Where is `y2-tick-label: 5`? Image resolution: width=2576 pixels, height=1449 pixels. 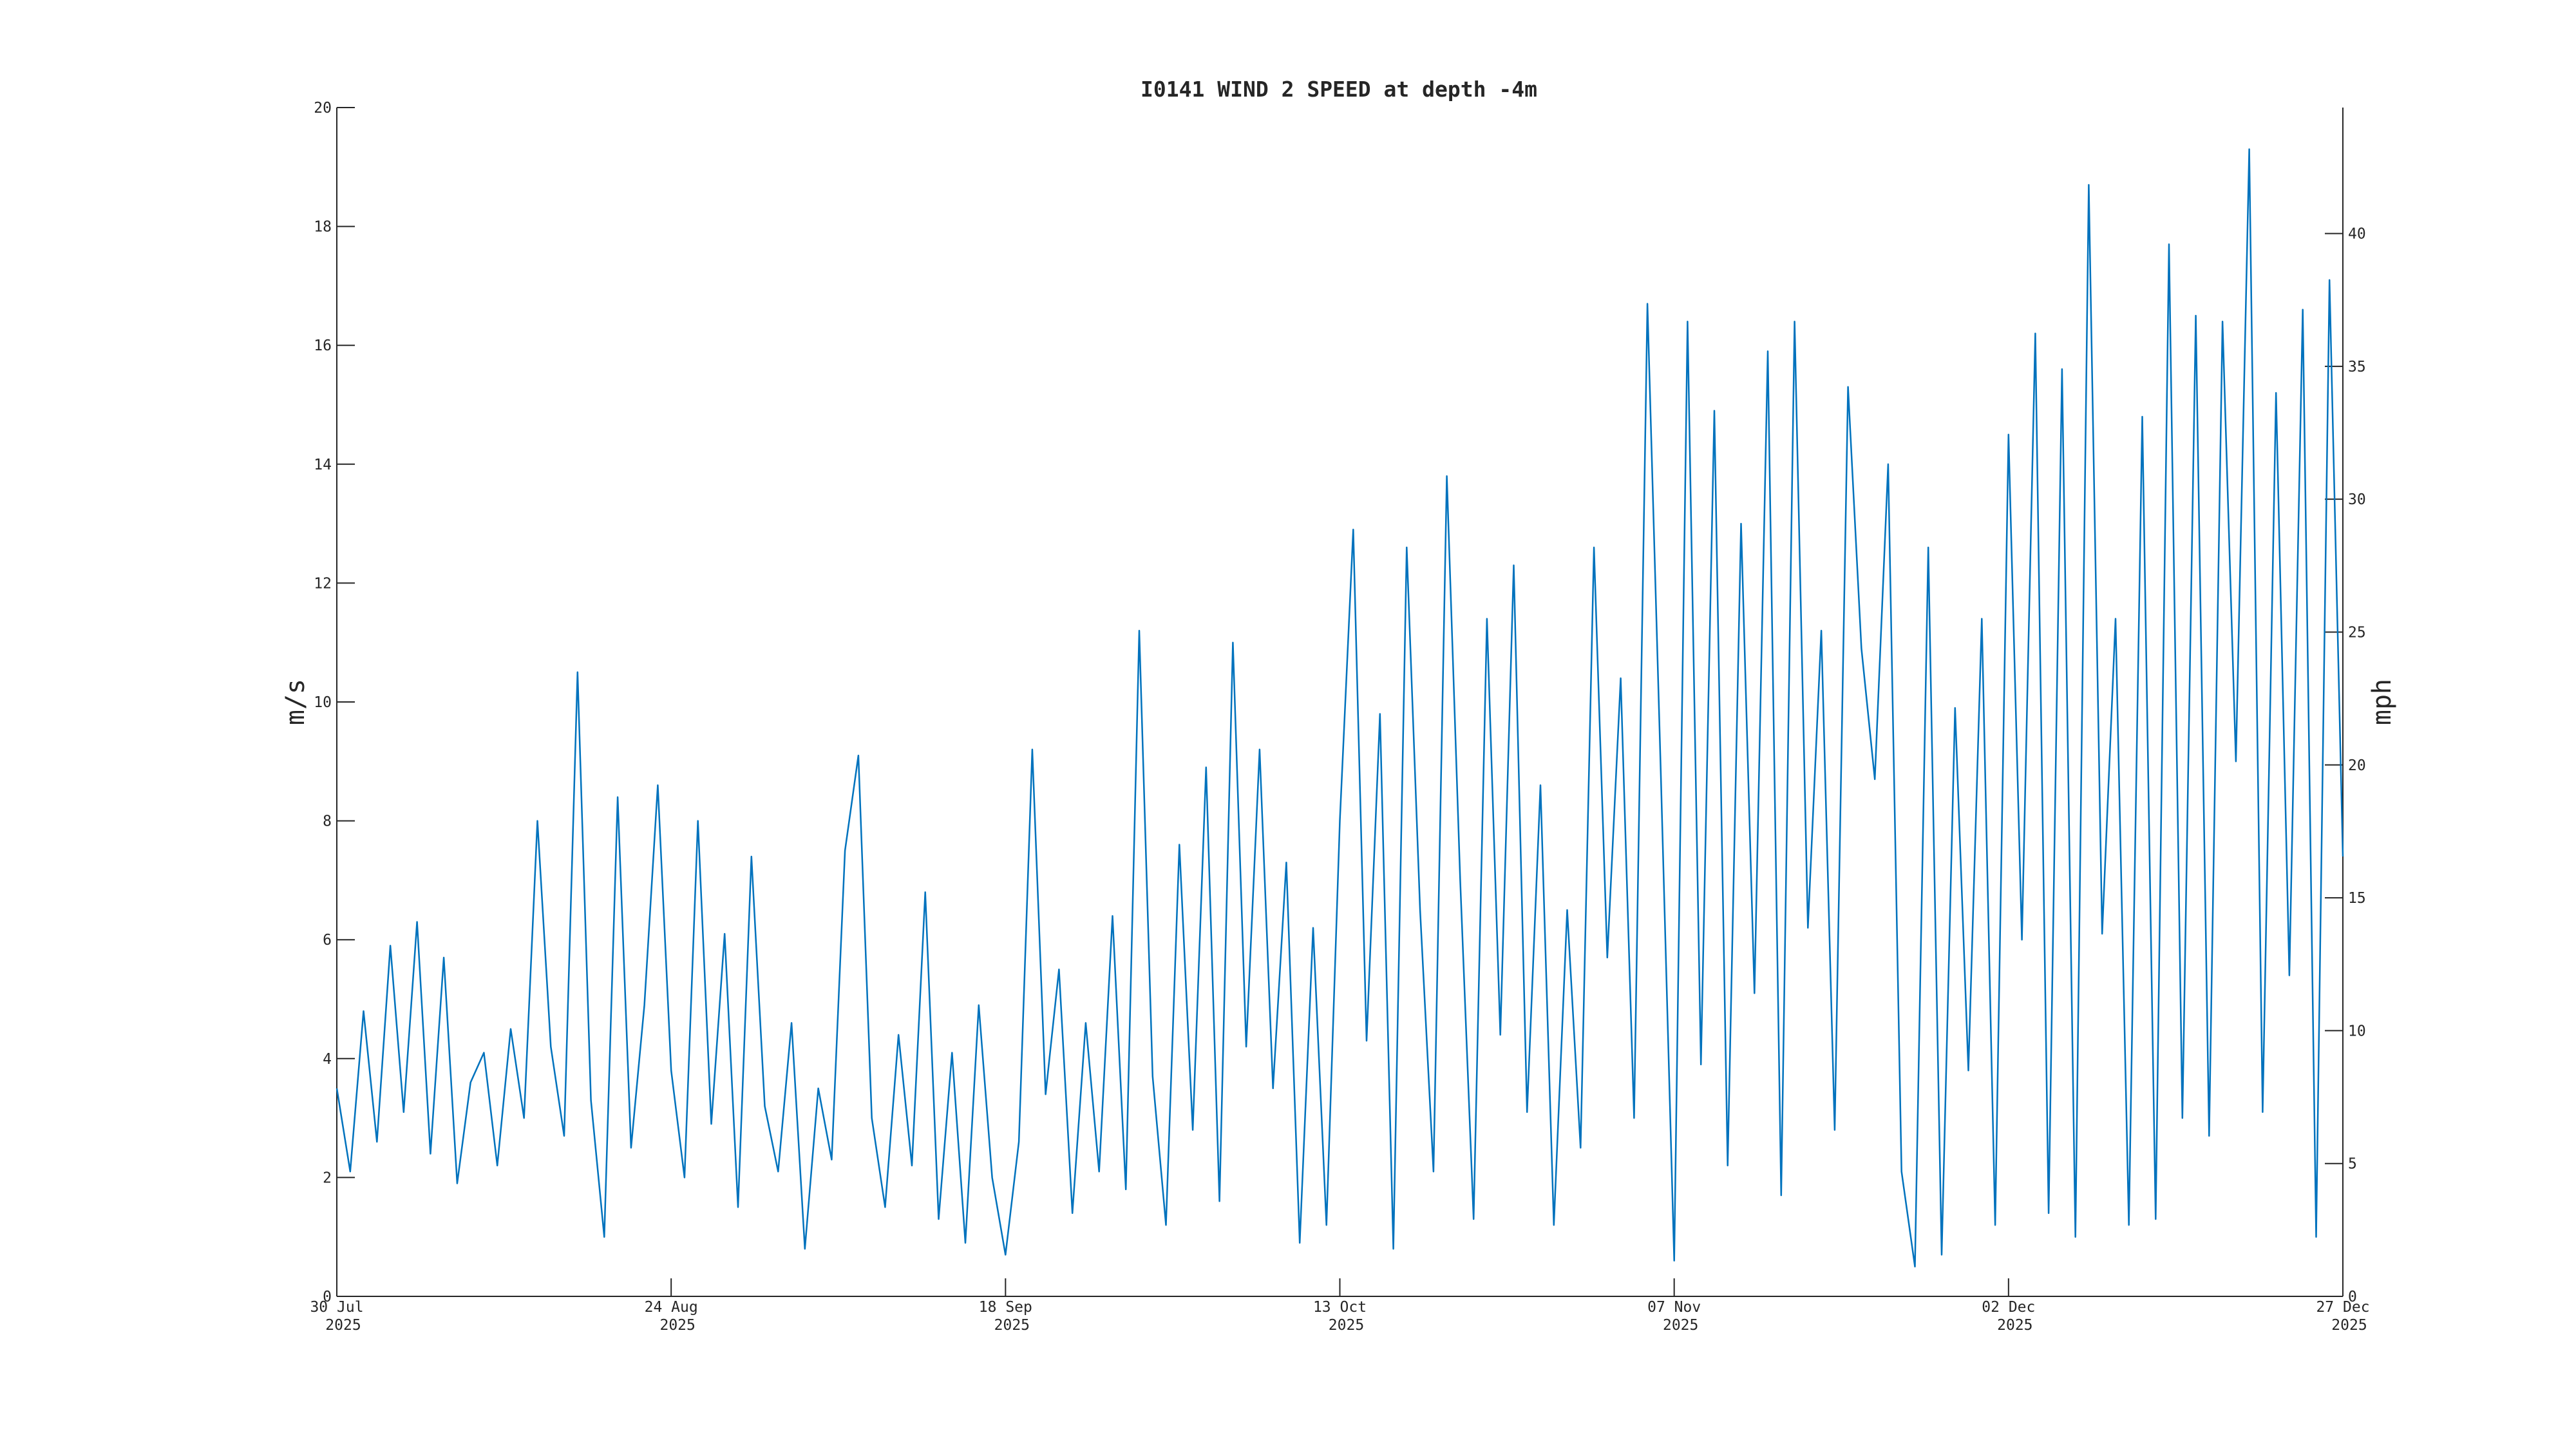
y2-tick-label: 5 is located at coordinates (2353, 1164).